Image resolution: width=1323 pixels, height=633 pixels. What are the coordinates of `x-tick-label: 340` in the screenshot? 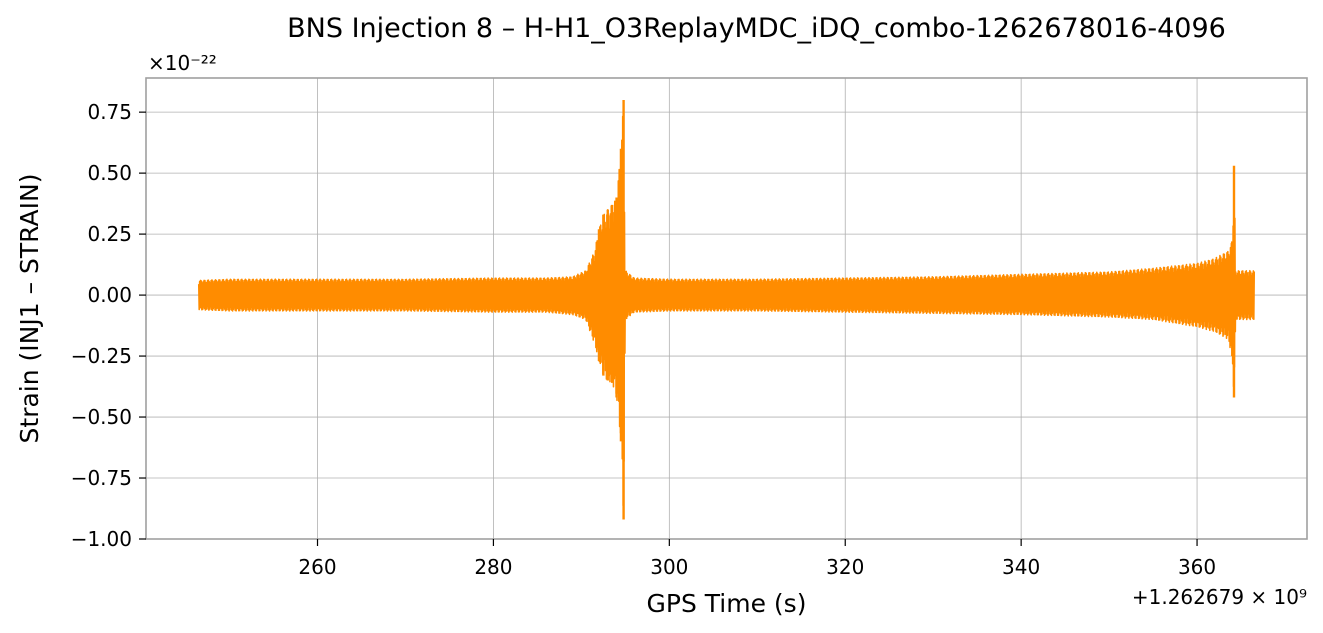 It's located at (1021, 567).